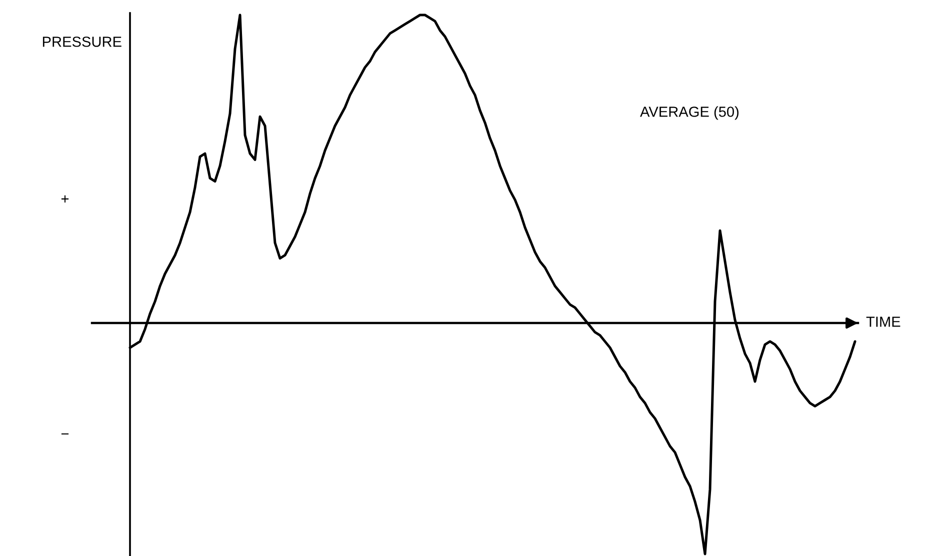  Describe the element at coordinates (883, 321) in the screenshot. I see `x-axis-title: TIME` at that location.